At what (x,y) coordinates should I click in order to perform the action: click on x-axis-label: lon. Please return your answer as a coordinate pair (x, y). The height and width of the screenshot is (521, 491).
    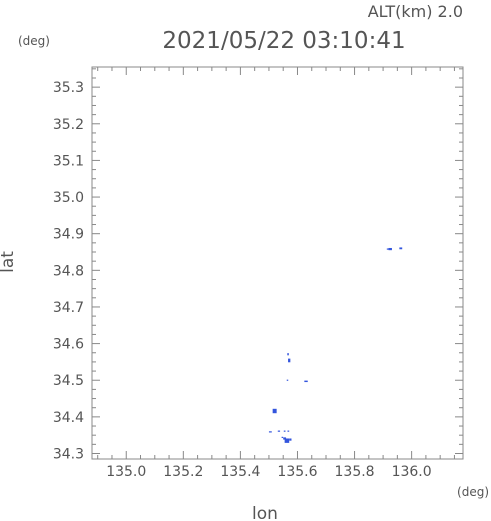
    Looking at the image, I should click on (265, 512).